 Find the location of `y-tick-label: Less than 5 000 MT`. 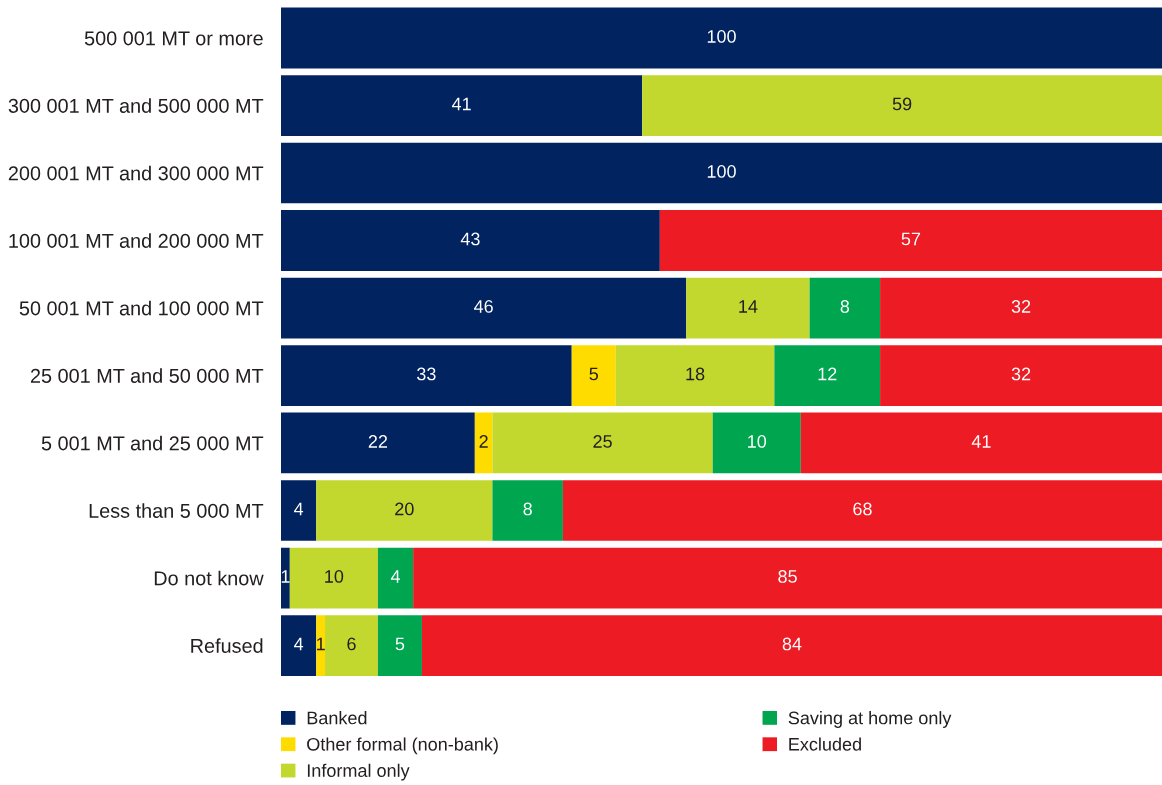

y-tick-label: Less than 5 000 MT is located at coordinates (176, 510).